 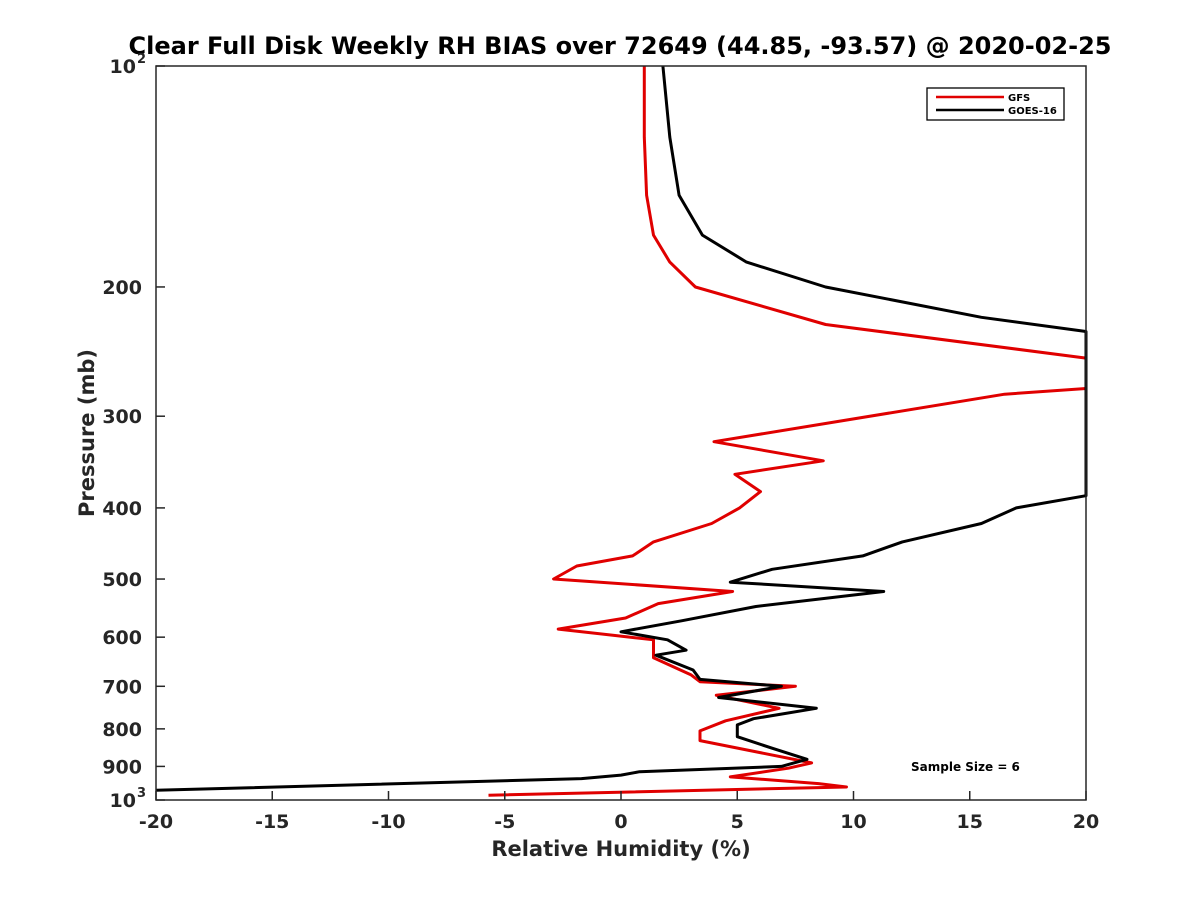 I want to click on y-tick-label: 800, so click(x=122, y=730).